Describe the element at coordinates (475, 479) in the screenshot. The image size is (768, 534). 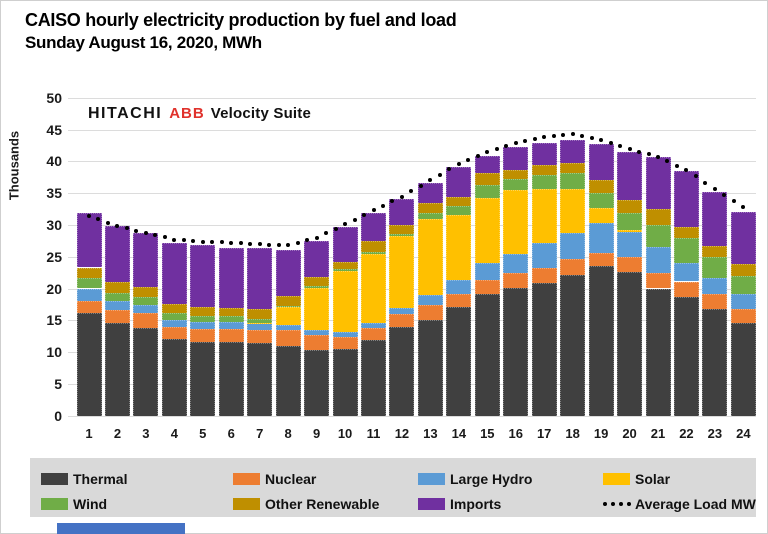
I see `legend-item-large-hydro: Large Hydro` at that location.